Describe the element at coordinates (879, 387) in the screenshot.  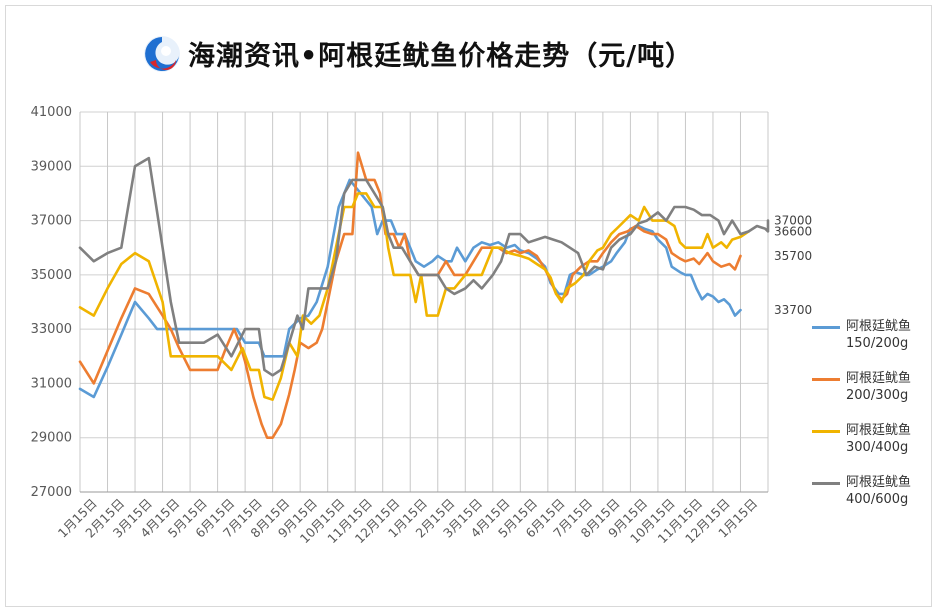
I see `legend-label: 阿根廷鱿鱼 200/300g` at that location.